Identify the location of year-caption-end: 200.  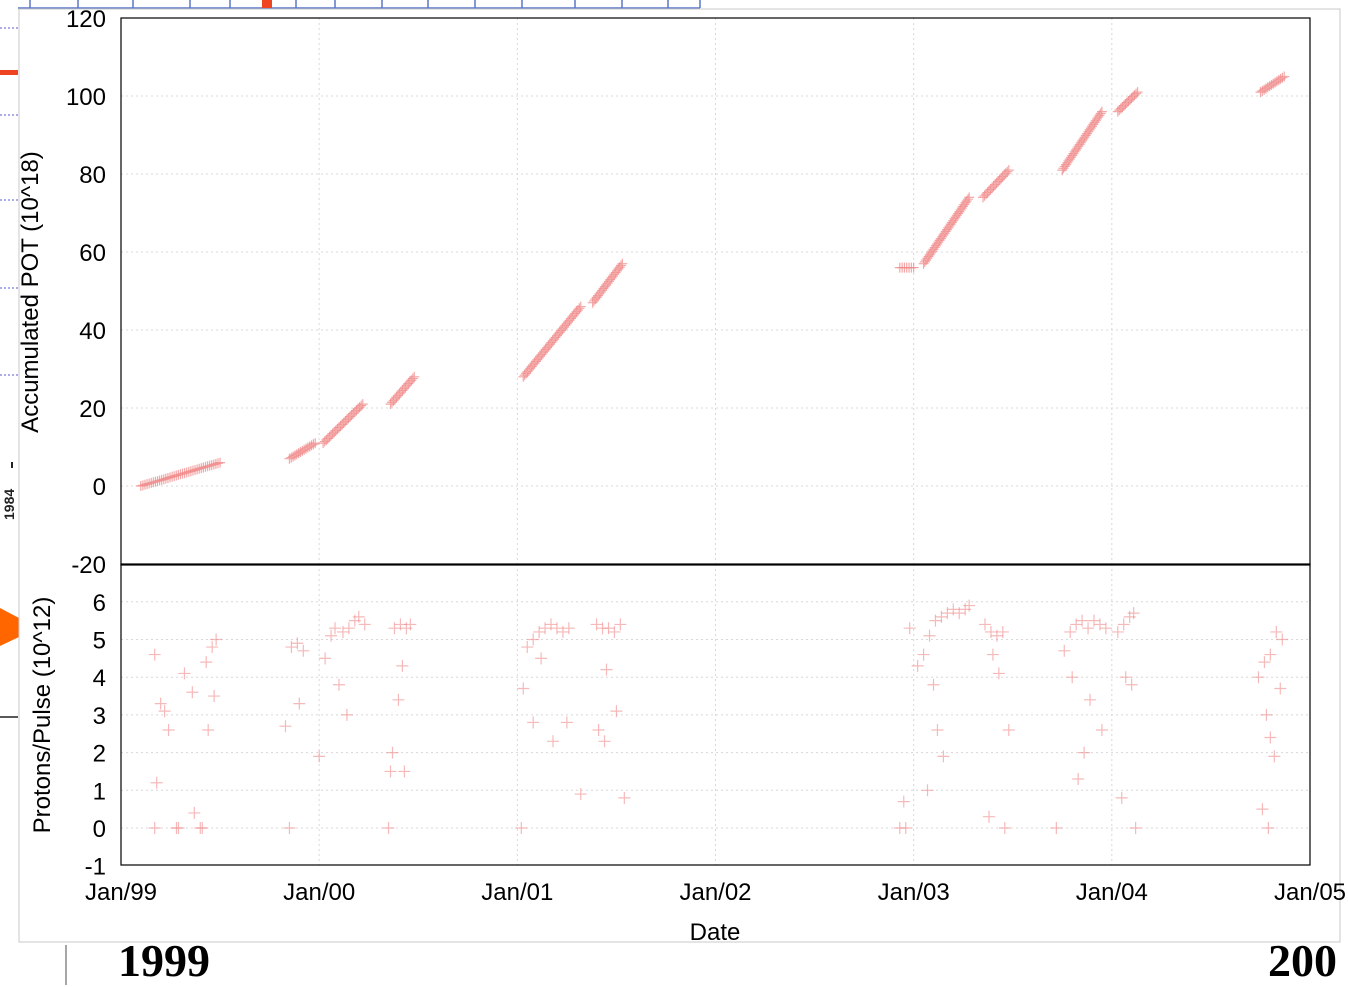
(1302, 960).